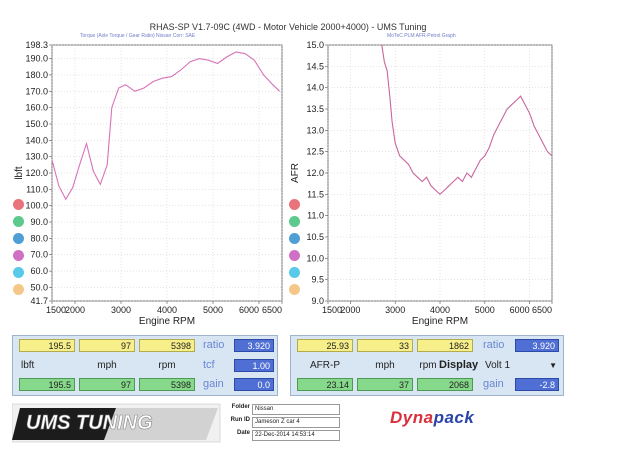  I want to click on xtick-label-0-2: 3000, so click(121, 310).